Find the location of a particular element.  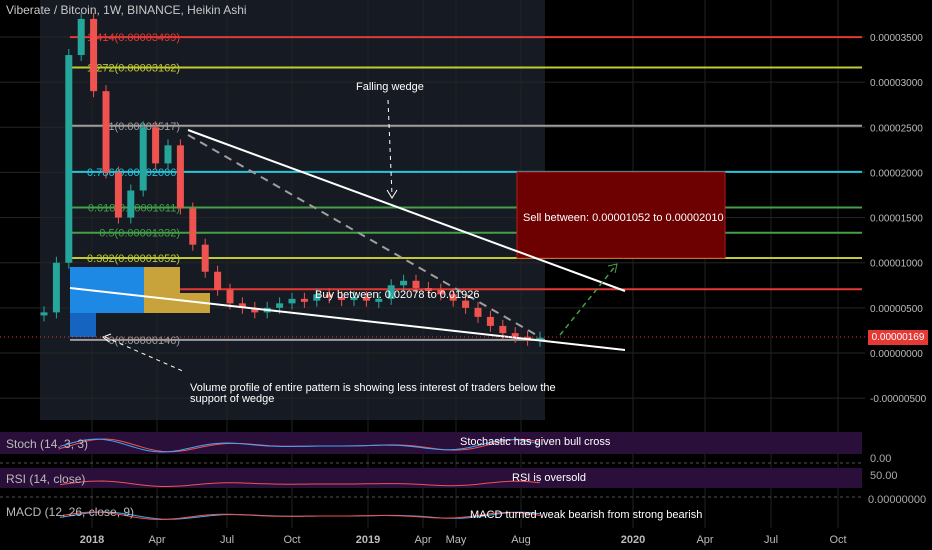

stoch-note: Stochastic has given bull cross is located at coordinates (535, 442).